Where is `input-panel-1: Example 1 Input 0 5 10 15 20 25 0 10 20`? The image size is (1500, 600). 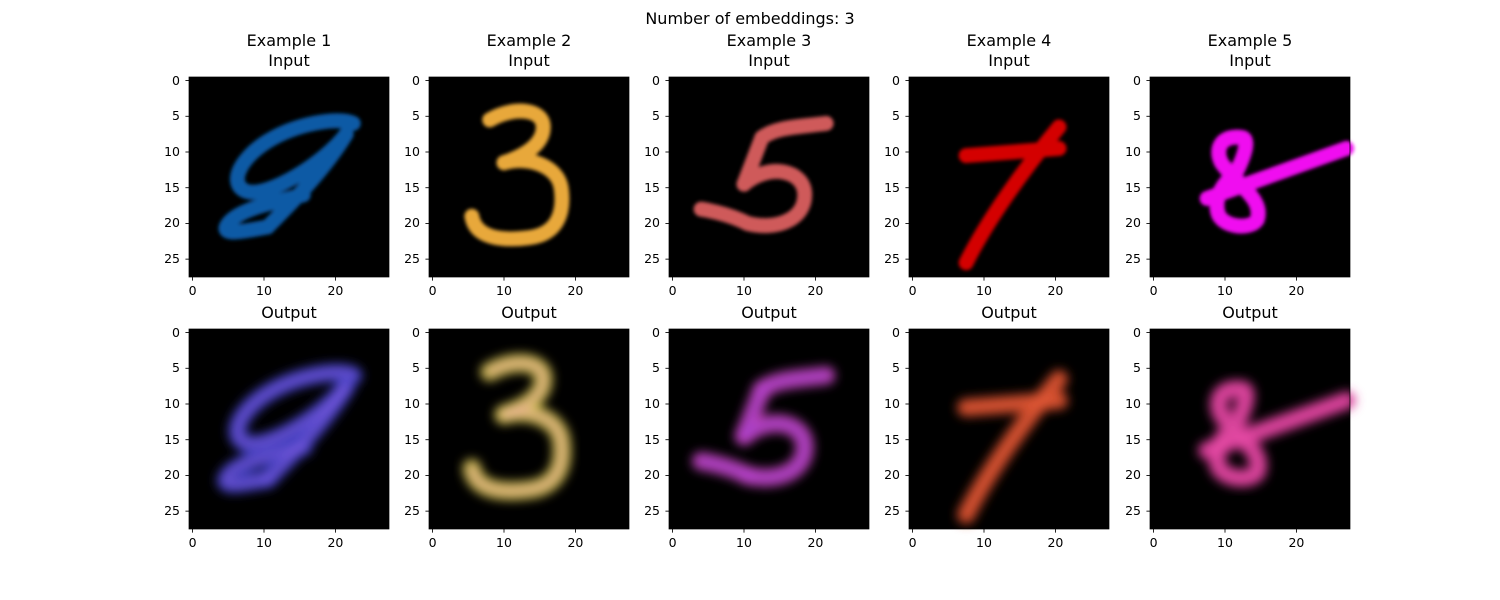
input-panel-1: Example 1 Input 0 5 10 15 20 25 0 10 20 is located at coordinates (277, 164).